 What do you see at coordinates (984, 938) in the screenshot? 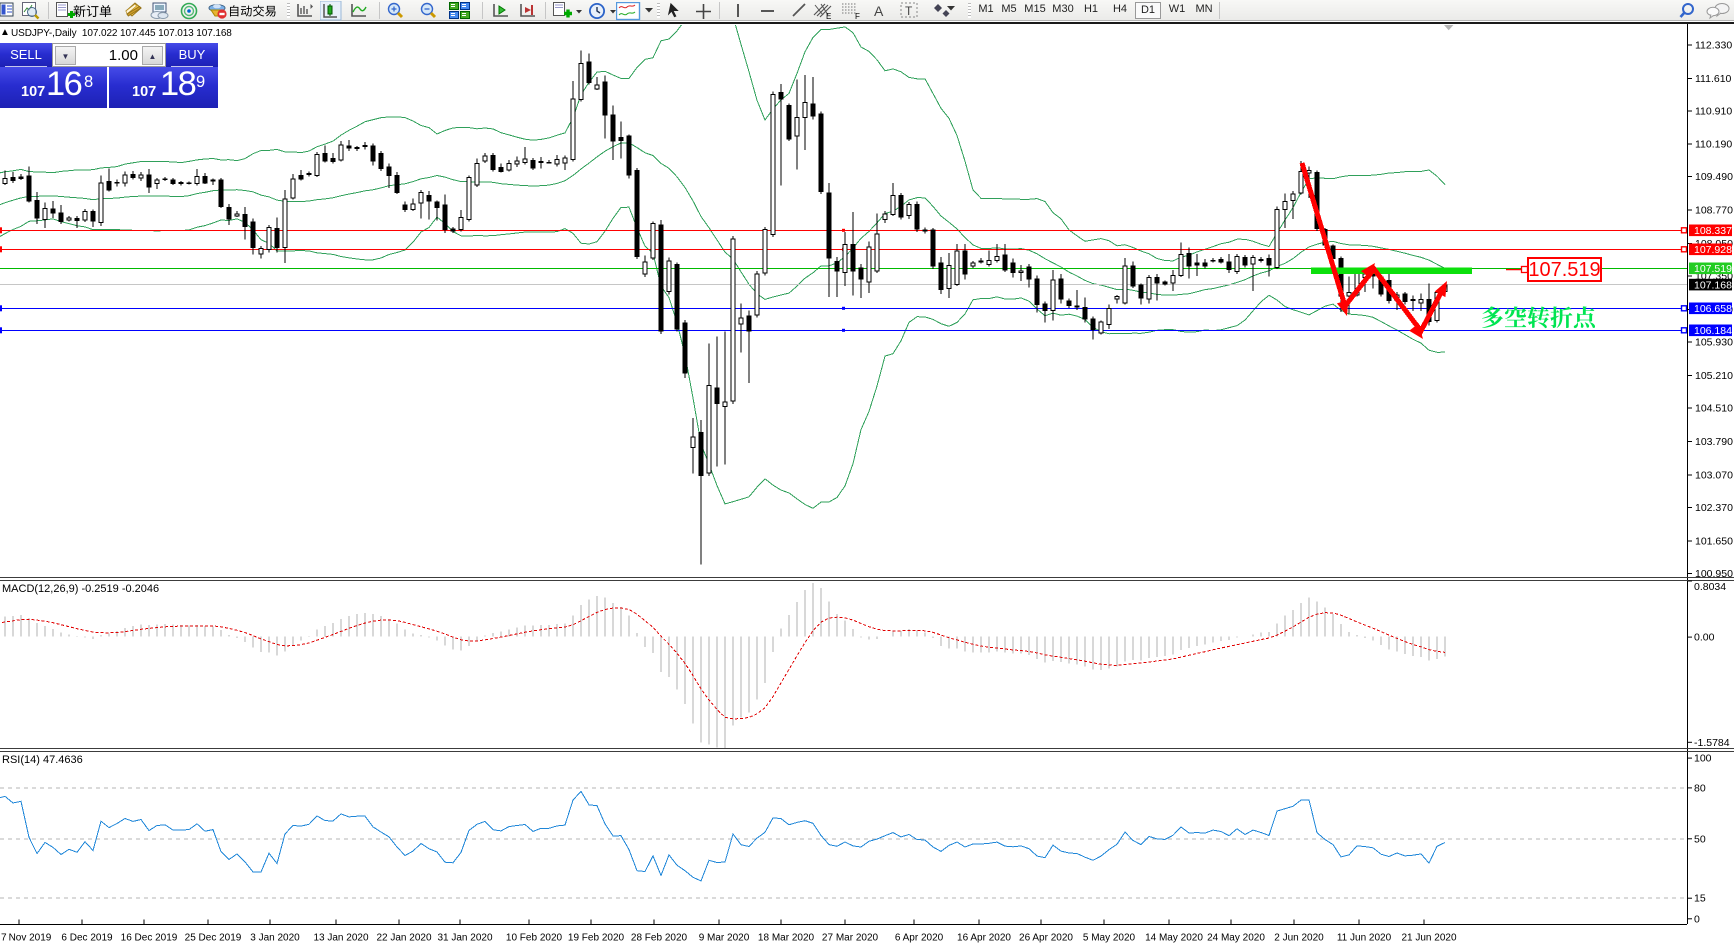
I see `svg-text: 16 Apr 2020` at bounding box center [984, 938].